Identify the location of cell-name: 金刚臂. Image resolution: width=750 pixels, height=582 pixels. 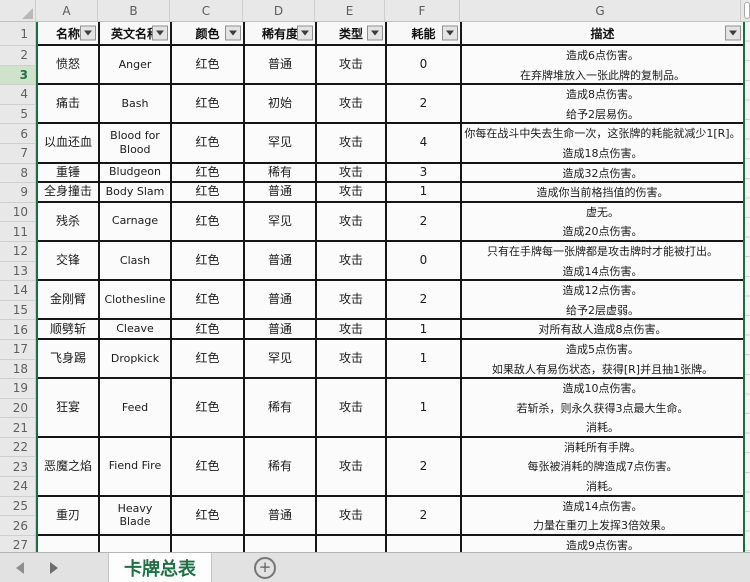
(69, 300).